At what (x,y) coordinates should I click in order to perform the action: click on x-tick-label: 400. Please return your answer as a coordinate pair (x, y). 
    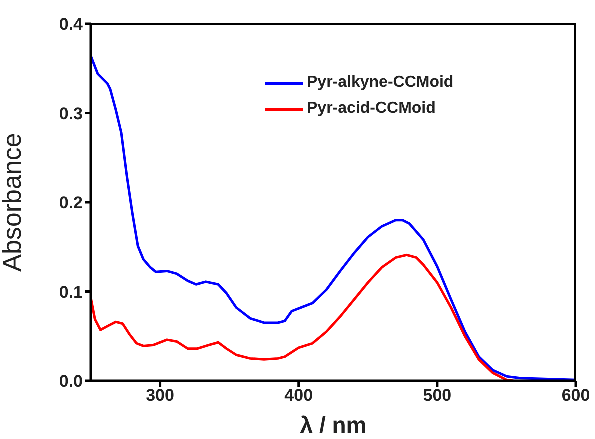
    Looking at the image, I should click on (299, 396).